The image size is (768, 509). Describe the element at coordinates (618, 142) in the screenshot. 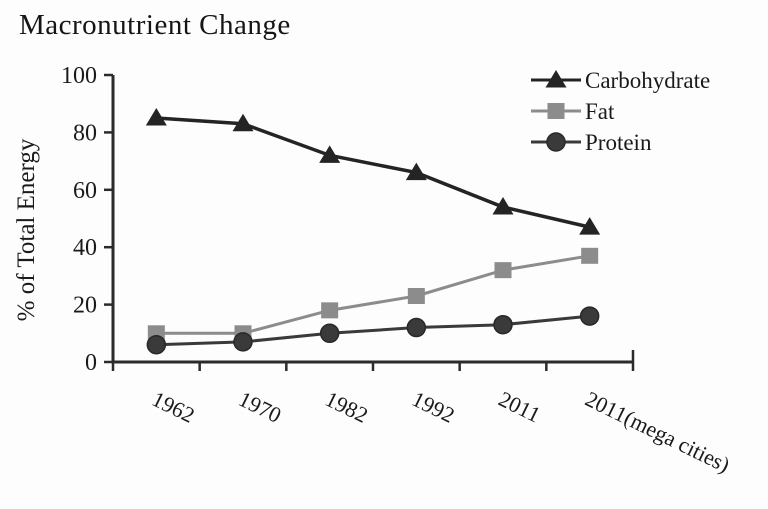

I see `legend-label: Protein` at that location.